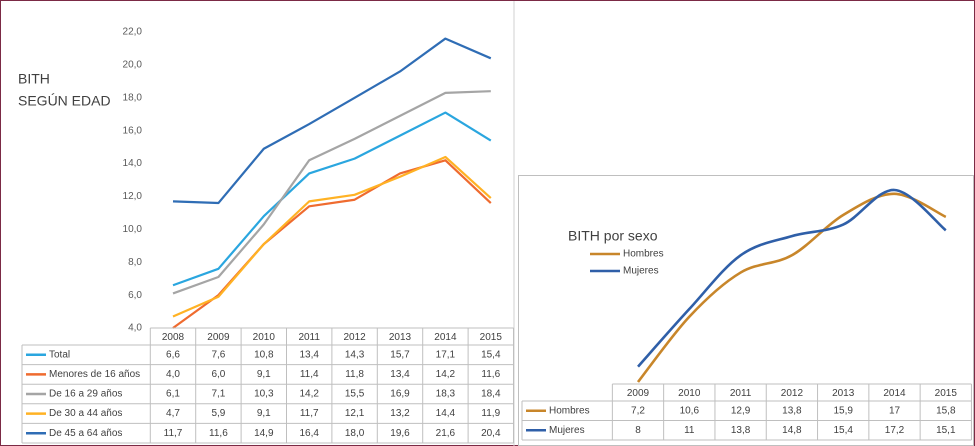  Describe the element at coordinates (895, 430) in the screenshot. I see `table-cell: 17,2` at that location.